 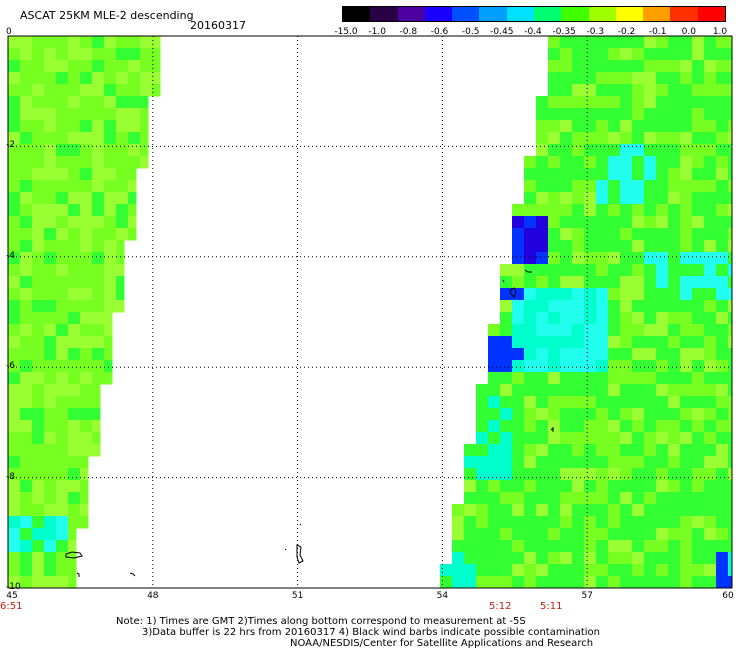 I want to click on x-tick-label: 54, so click(x=442, y=596).